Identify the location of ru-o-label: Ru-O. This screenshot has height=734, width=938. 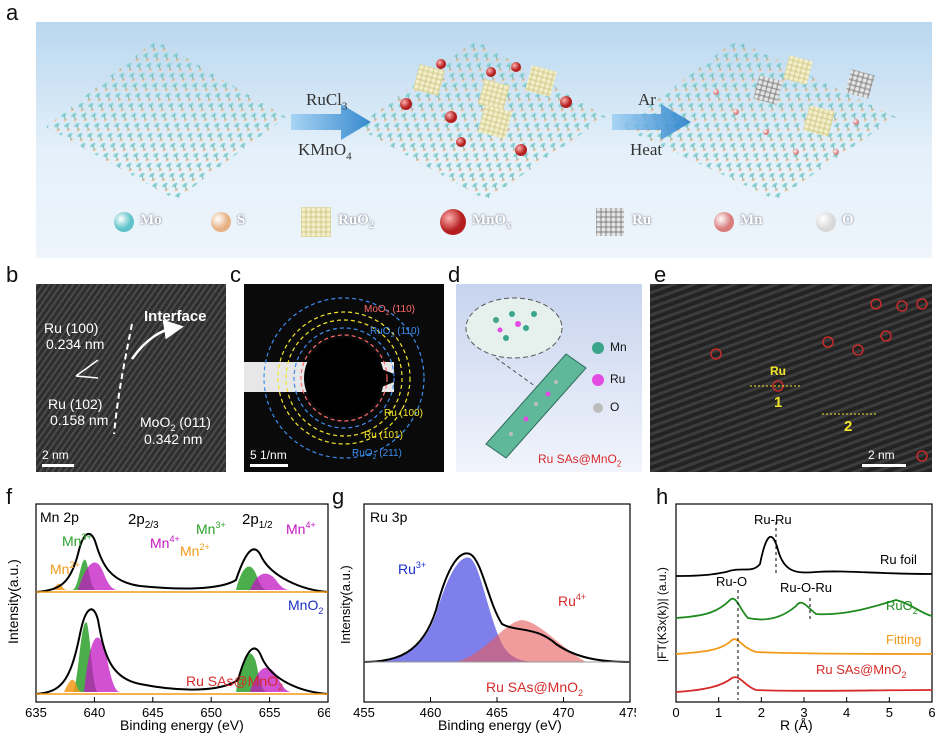
(731, 581).